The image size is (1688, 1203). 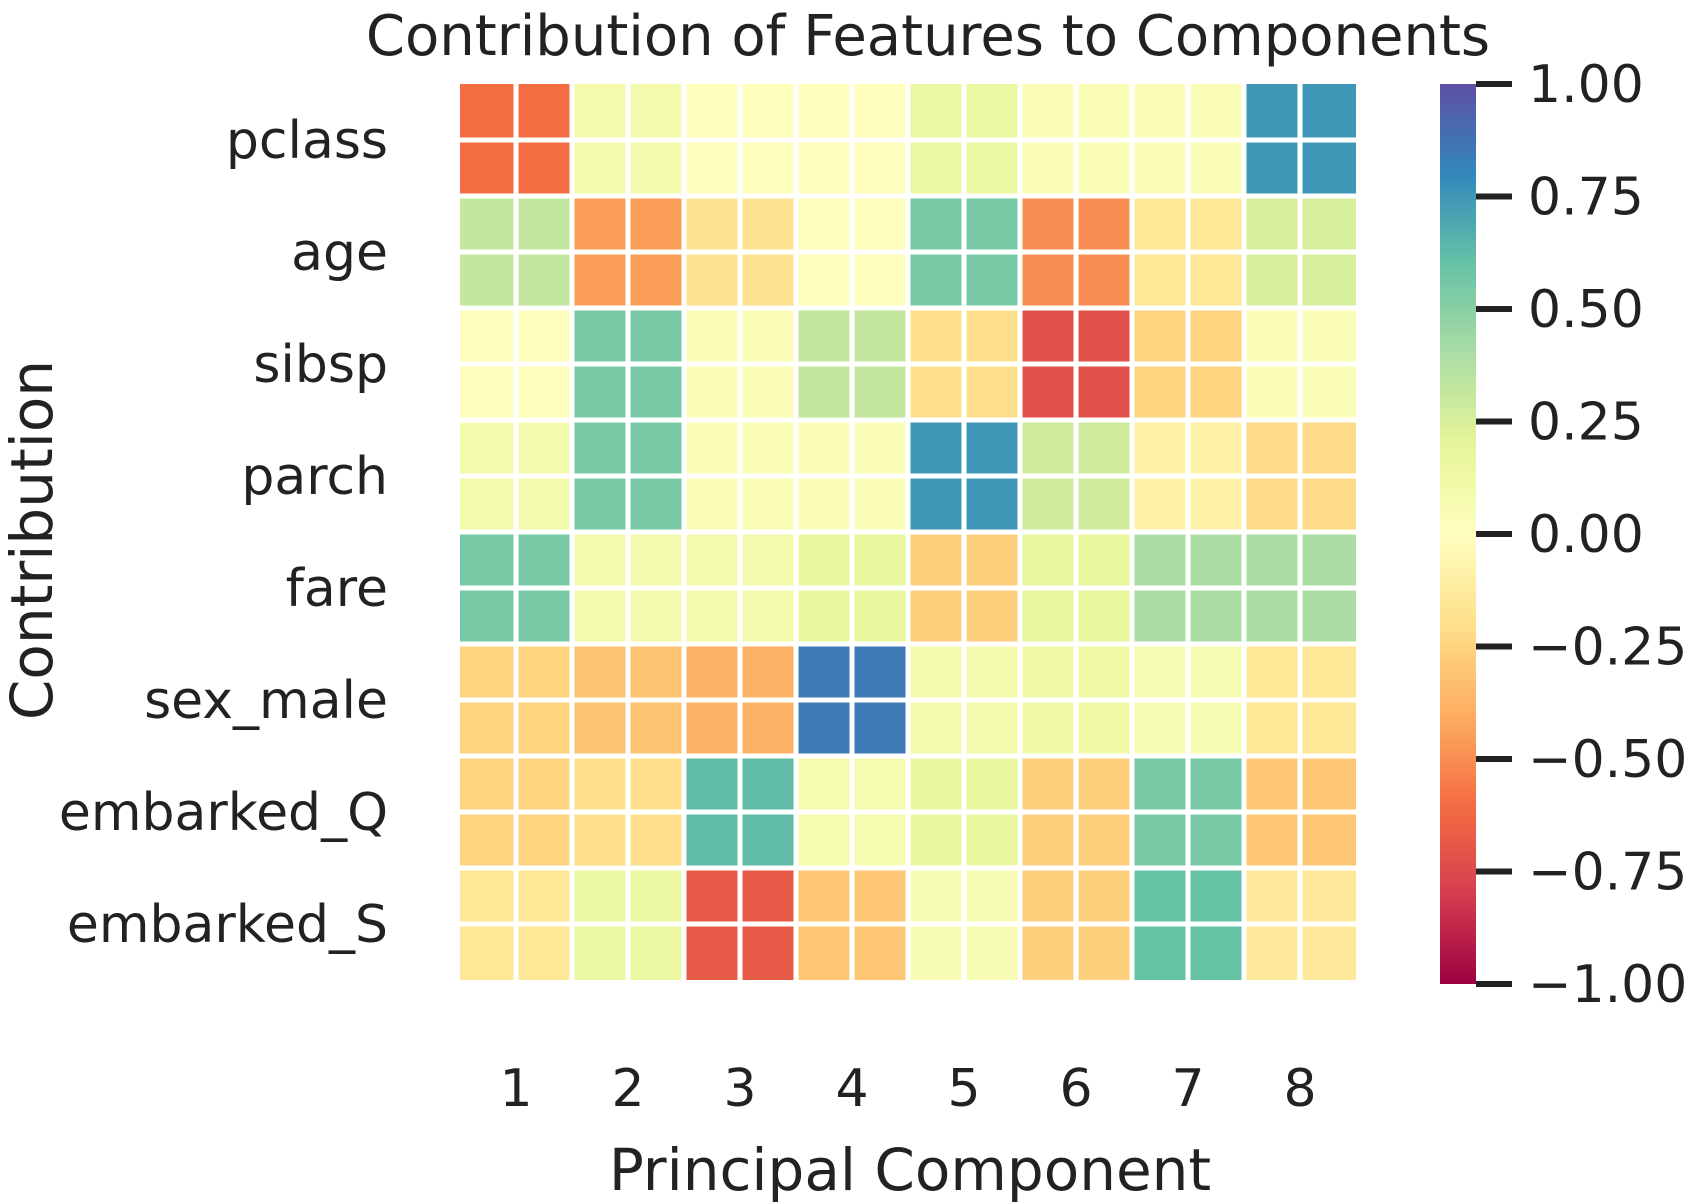 What do you see at coordinates (1075, 1089) in the screenshot?
I see `x-tick-label: 6` at bounding box center [1075, 1089].